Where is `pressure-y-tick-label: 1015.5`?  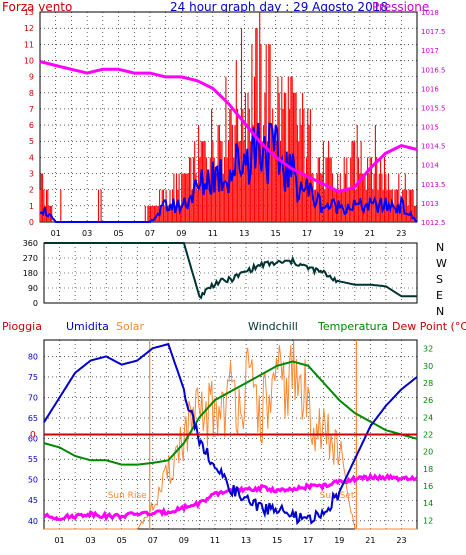 pressure-y-tick-label: 1015.5 is located at coordinates (433, 108).